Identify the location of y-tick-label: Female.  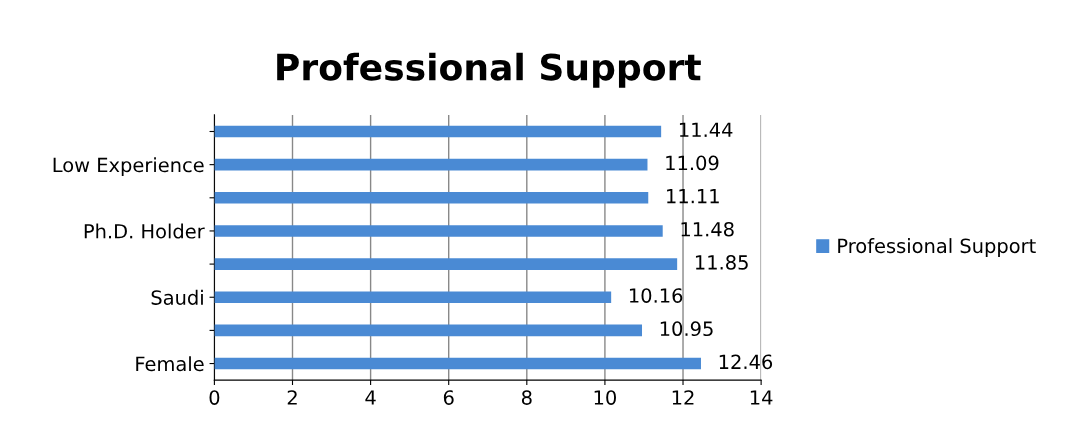
(170, 364).